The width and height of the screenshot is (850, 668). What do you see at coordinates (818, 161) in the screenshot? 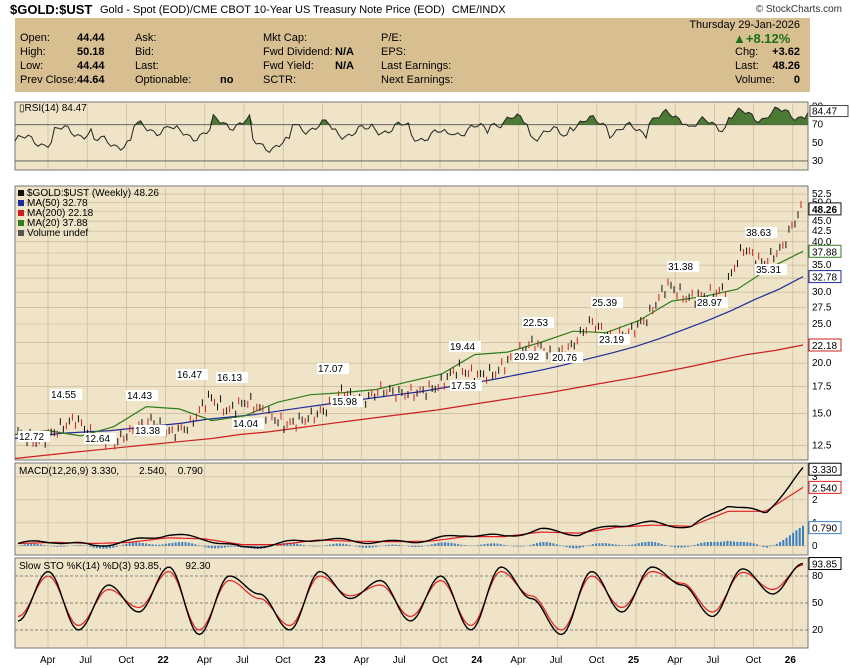
I see `rsi-ytick: 30` at bounding box center [818, 161].